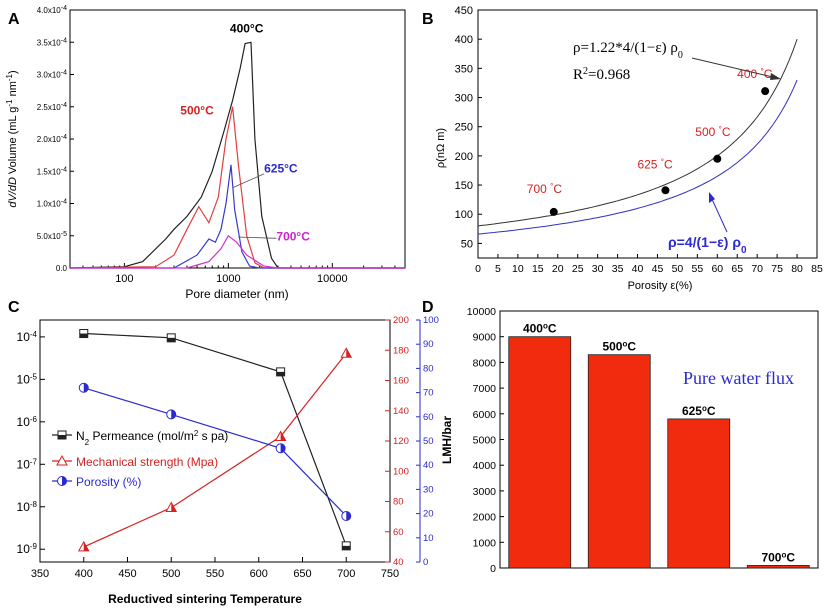  Describe the element at coordinates (281, 169) in the screenshot. I see `a-annotation-label: 625°C` at that location.